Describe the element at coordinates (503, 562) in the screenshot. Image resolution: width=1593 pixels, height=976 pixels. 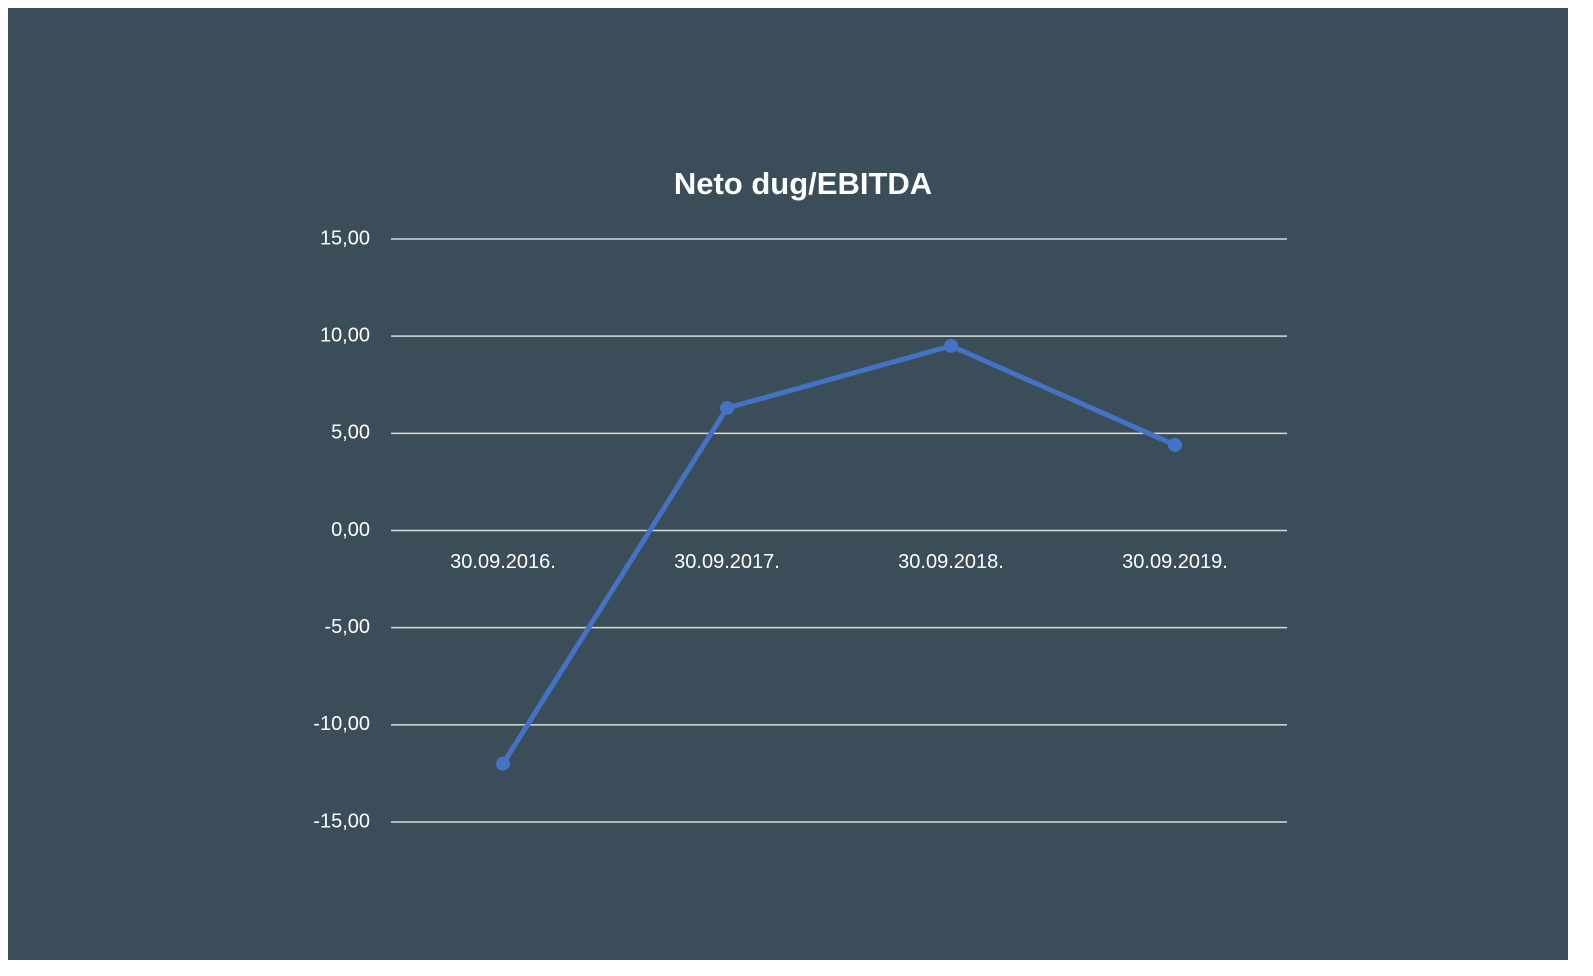
I see `x-tick-label: 30.09.2016.` at that location.